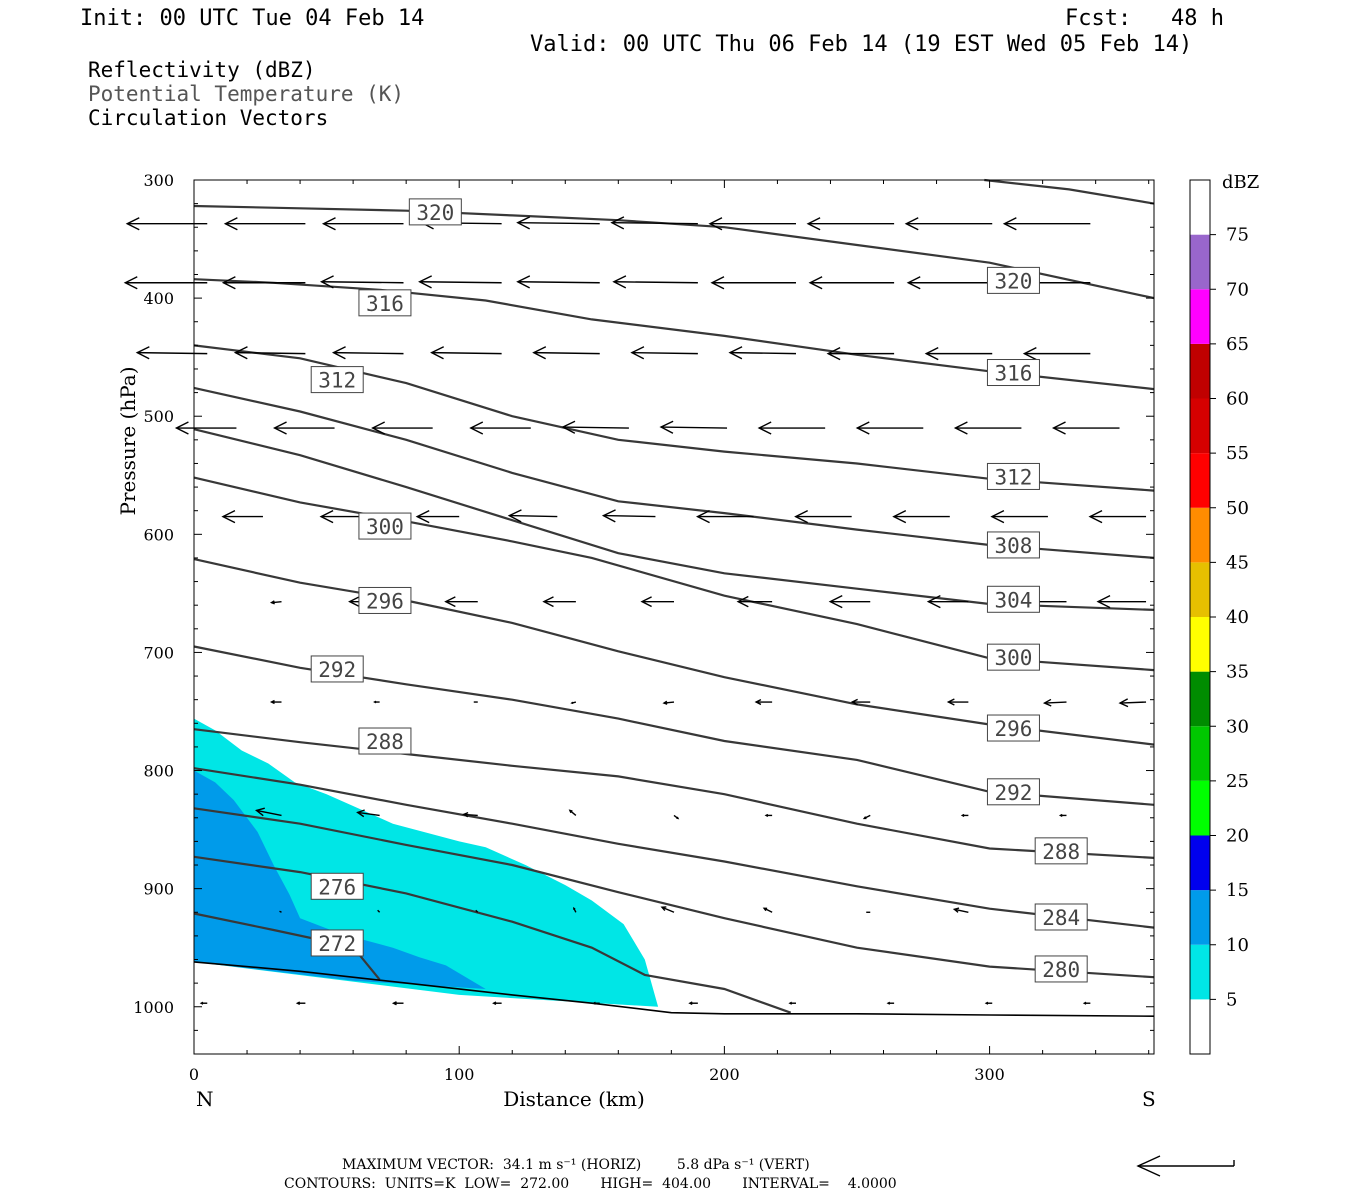 This screenshot has height=1200, width=1350. What do you see at coordinates (337, 944) in the screenshot?
I see `contour-label: 272` at bounding box center [337, 944].